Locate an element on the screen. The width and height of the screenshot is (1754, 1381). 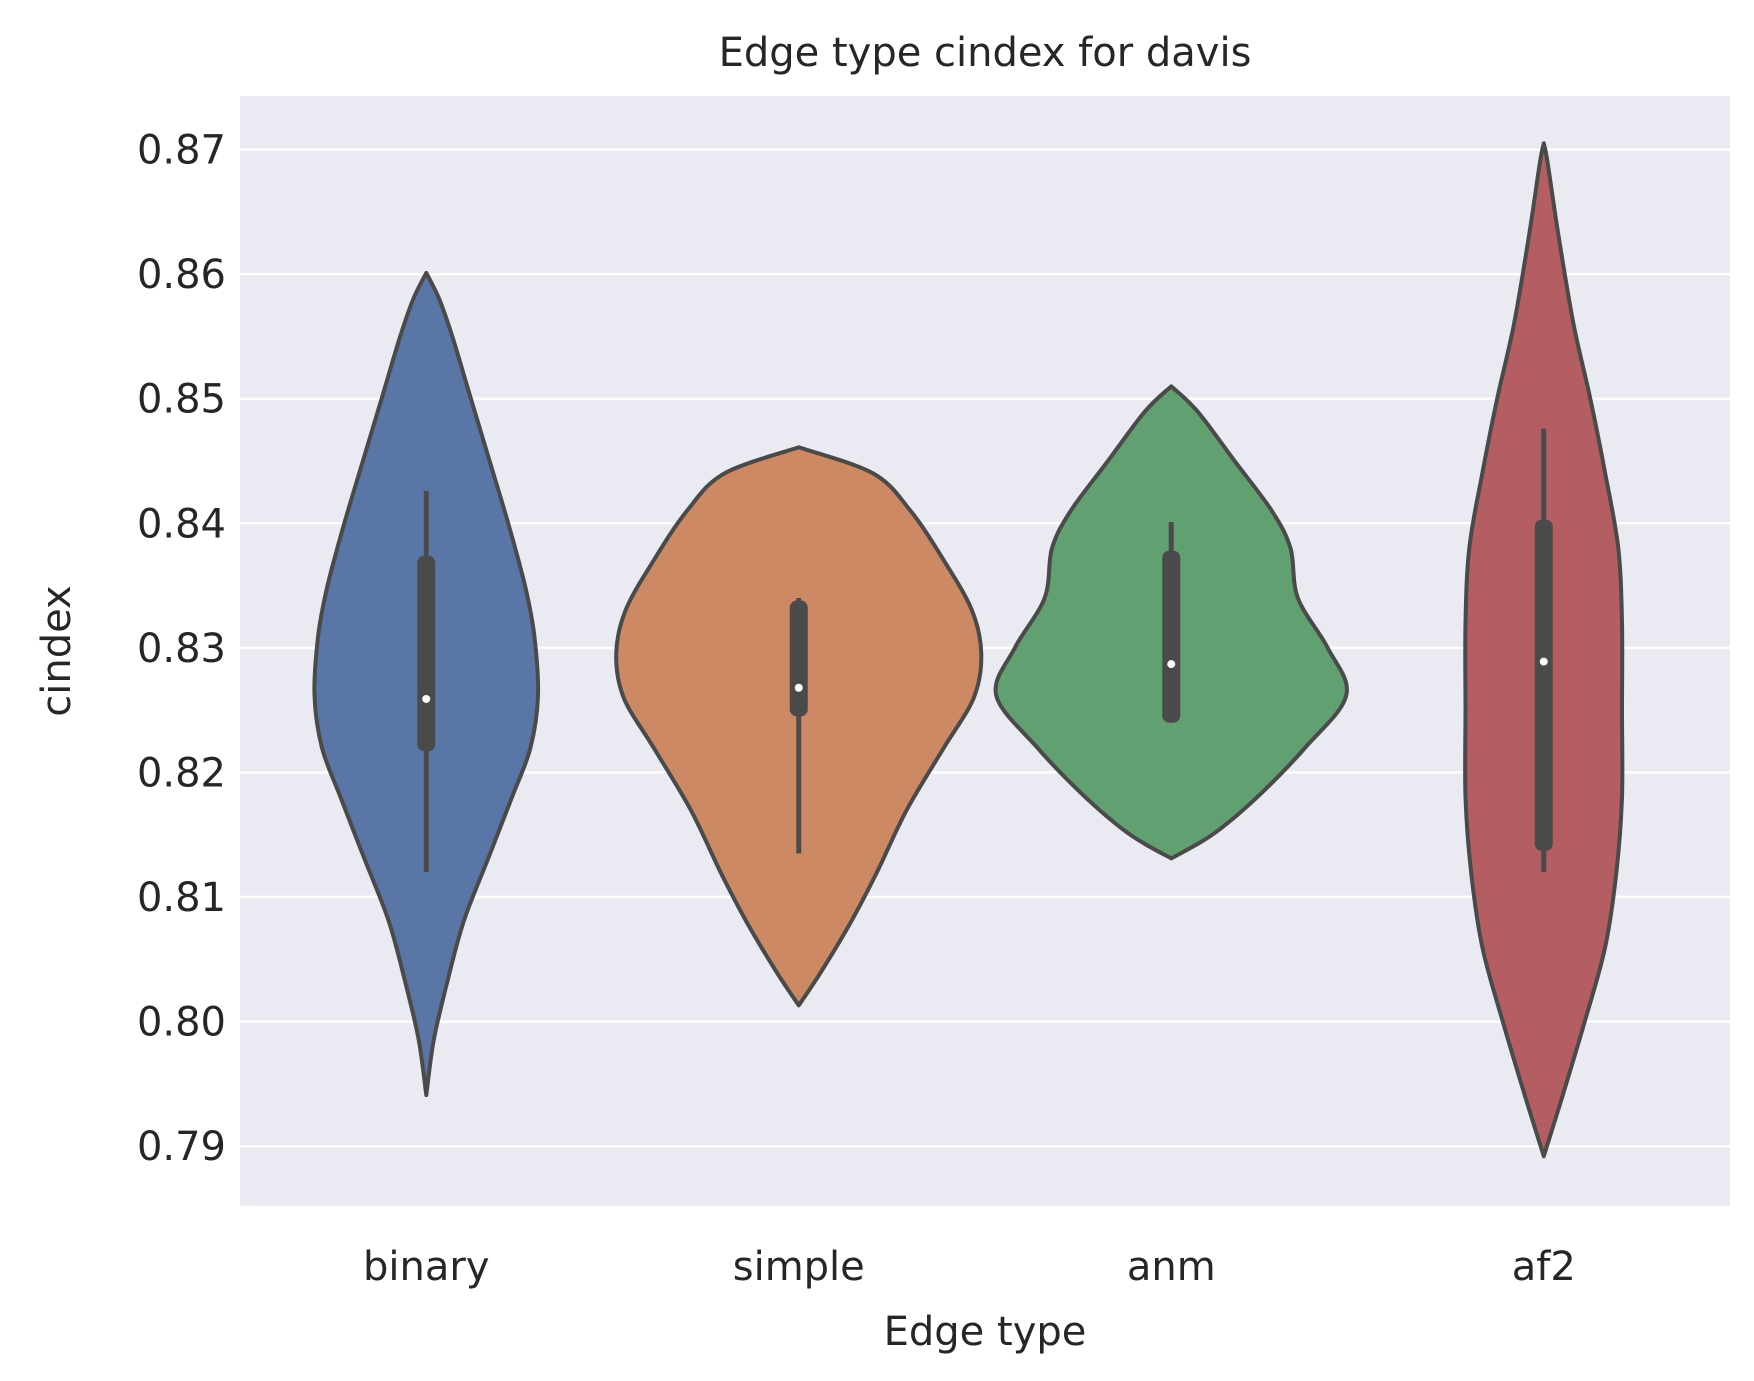
violin-anm is located at coordinates (1171, 622).